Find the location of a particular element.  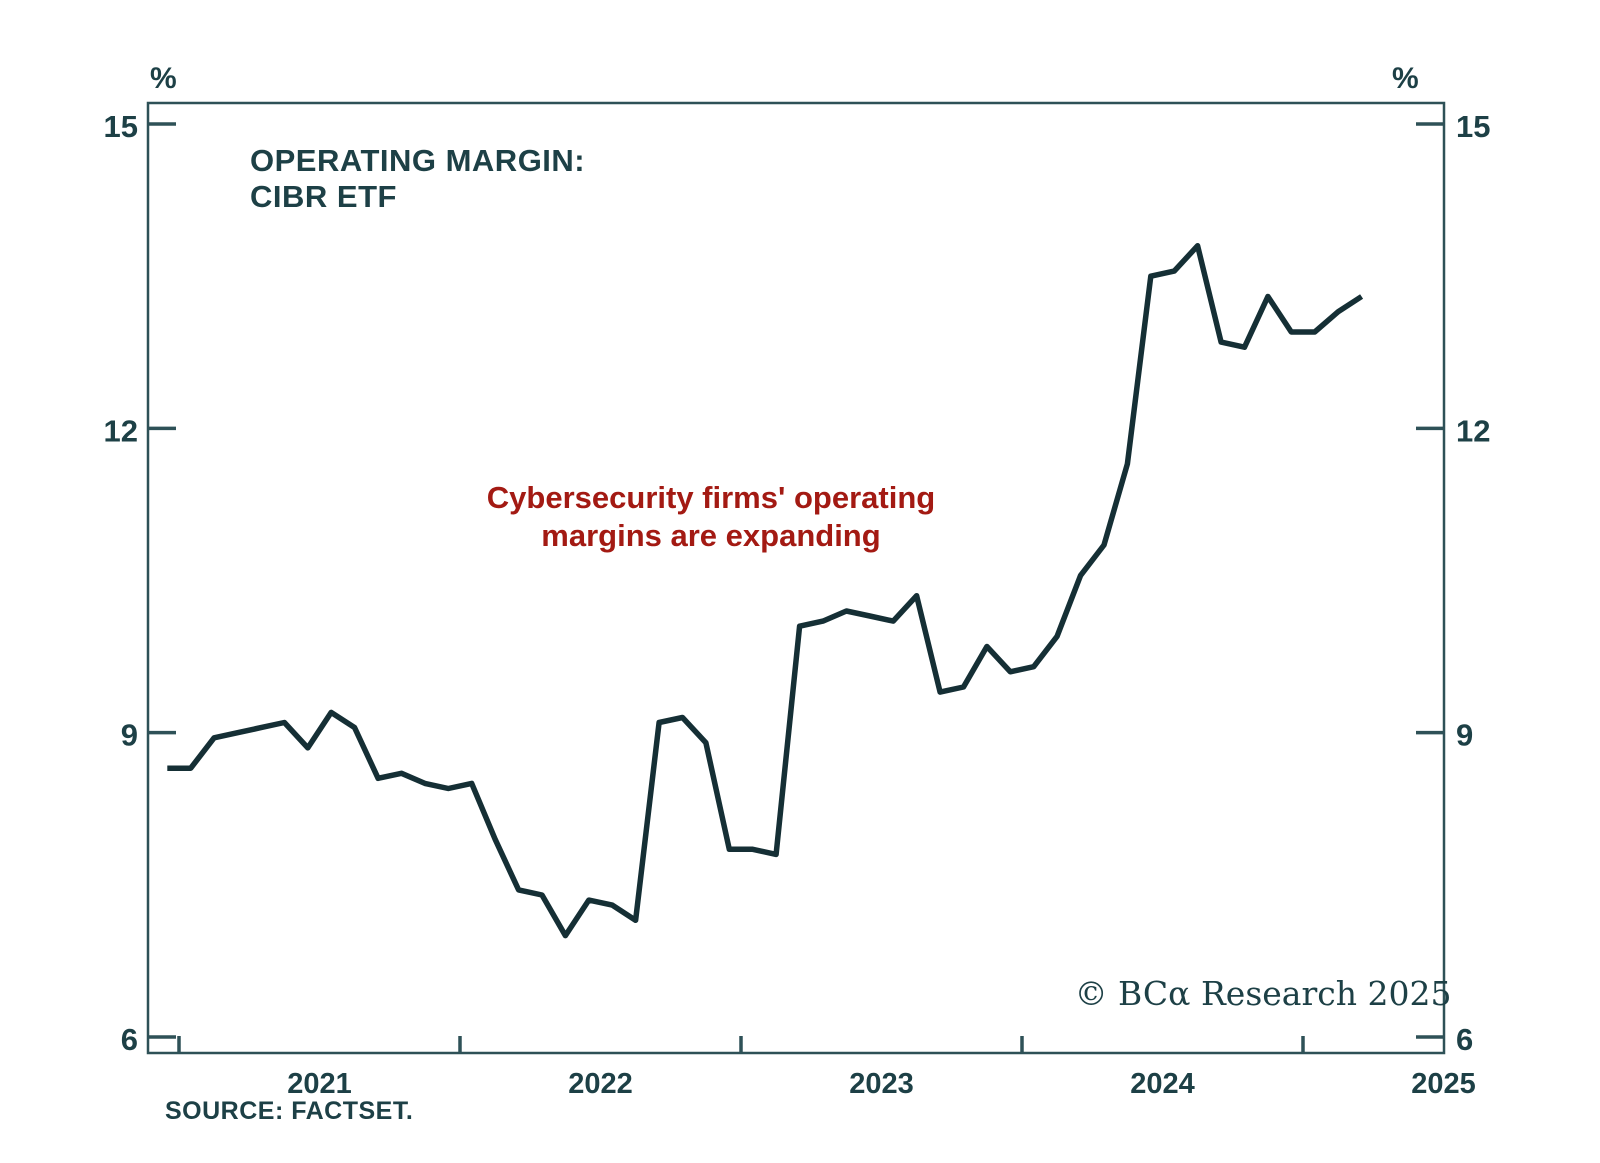

y-tick-label-right: 6 is located at coordinates (1464, 1039).